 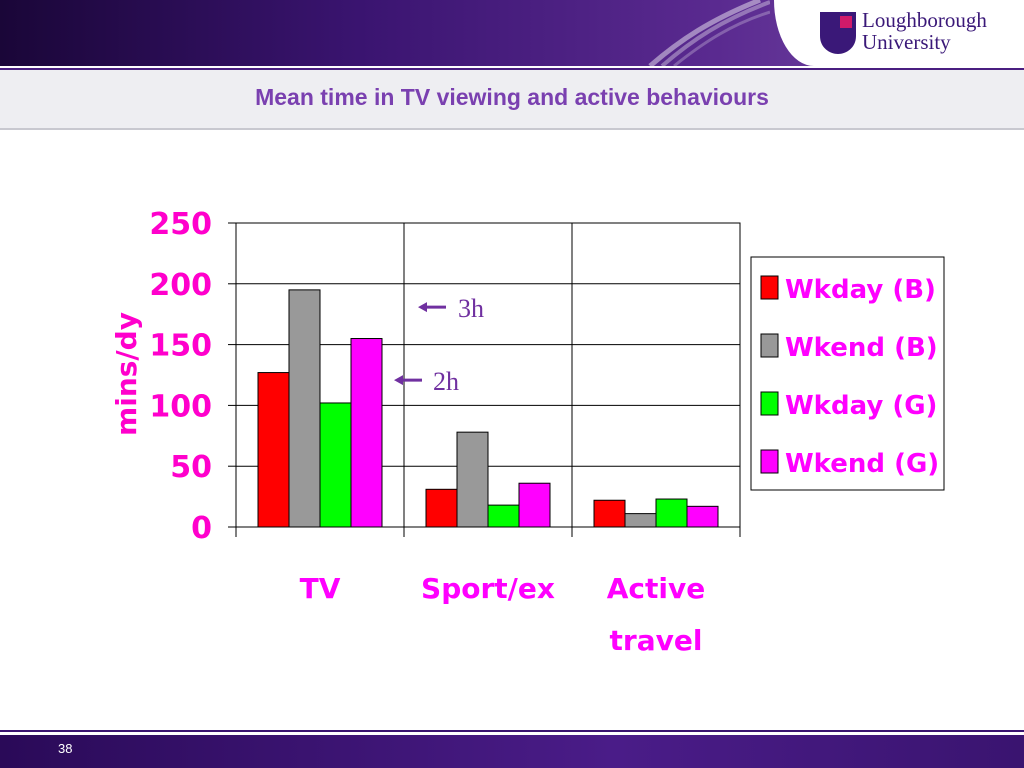 What do you see at coordinates (65, 748) in the screenshot?
I see `page-number: 38` at bounding box center [65, 748].